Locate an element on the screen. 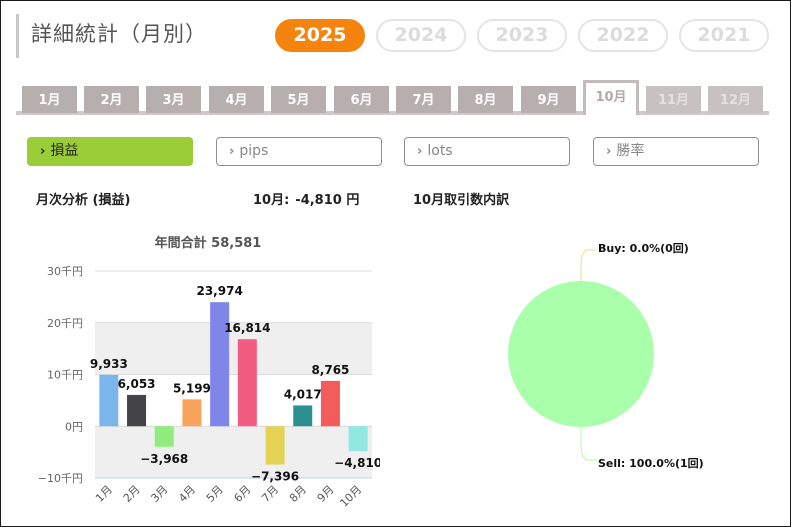 The image size is (791, 527). month-summary-label: 10月: is located at coordinates (271, 200).